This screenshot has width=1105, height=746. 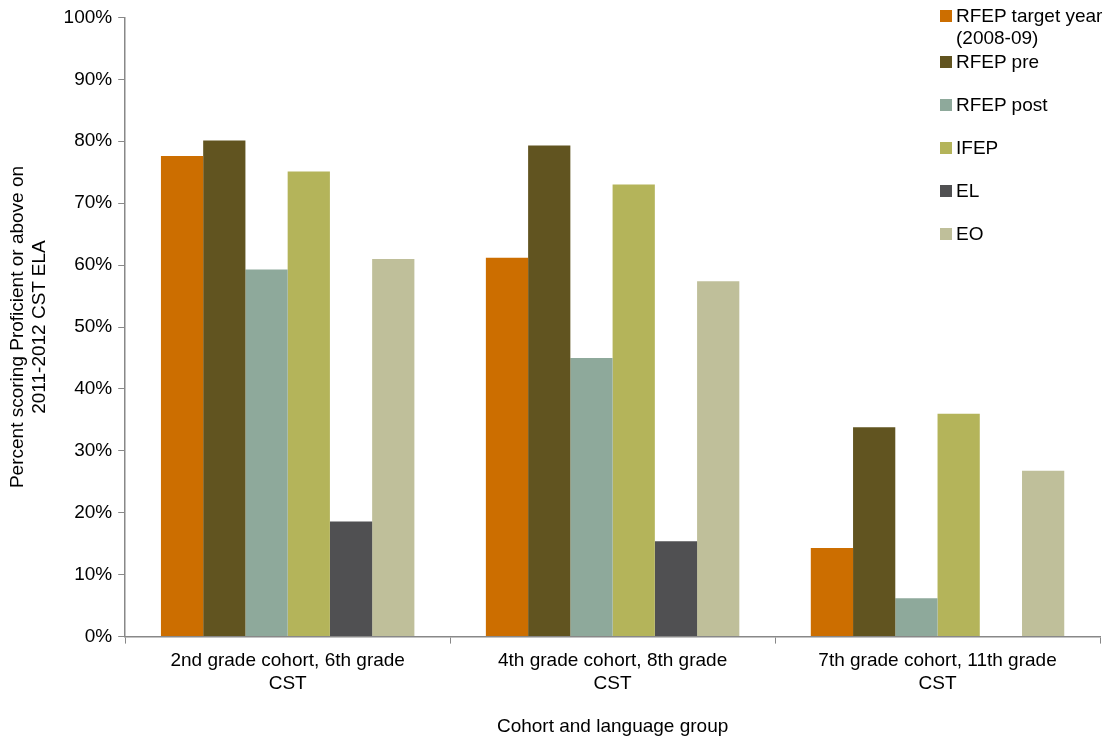 What do you see at coordinates (287, 671) in the screenshot?
I see `x-tick-label: 2nd grade cohort, 6th grade CST` at bounding box center [287, 671].